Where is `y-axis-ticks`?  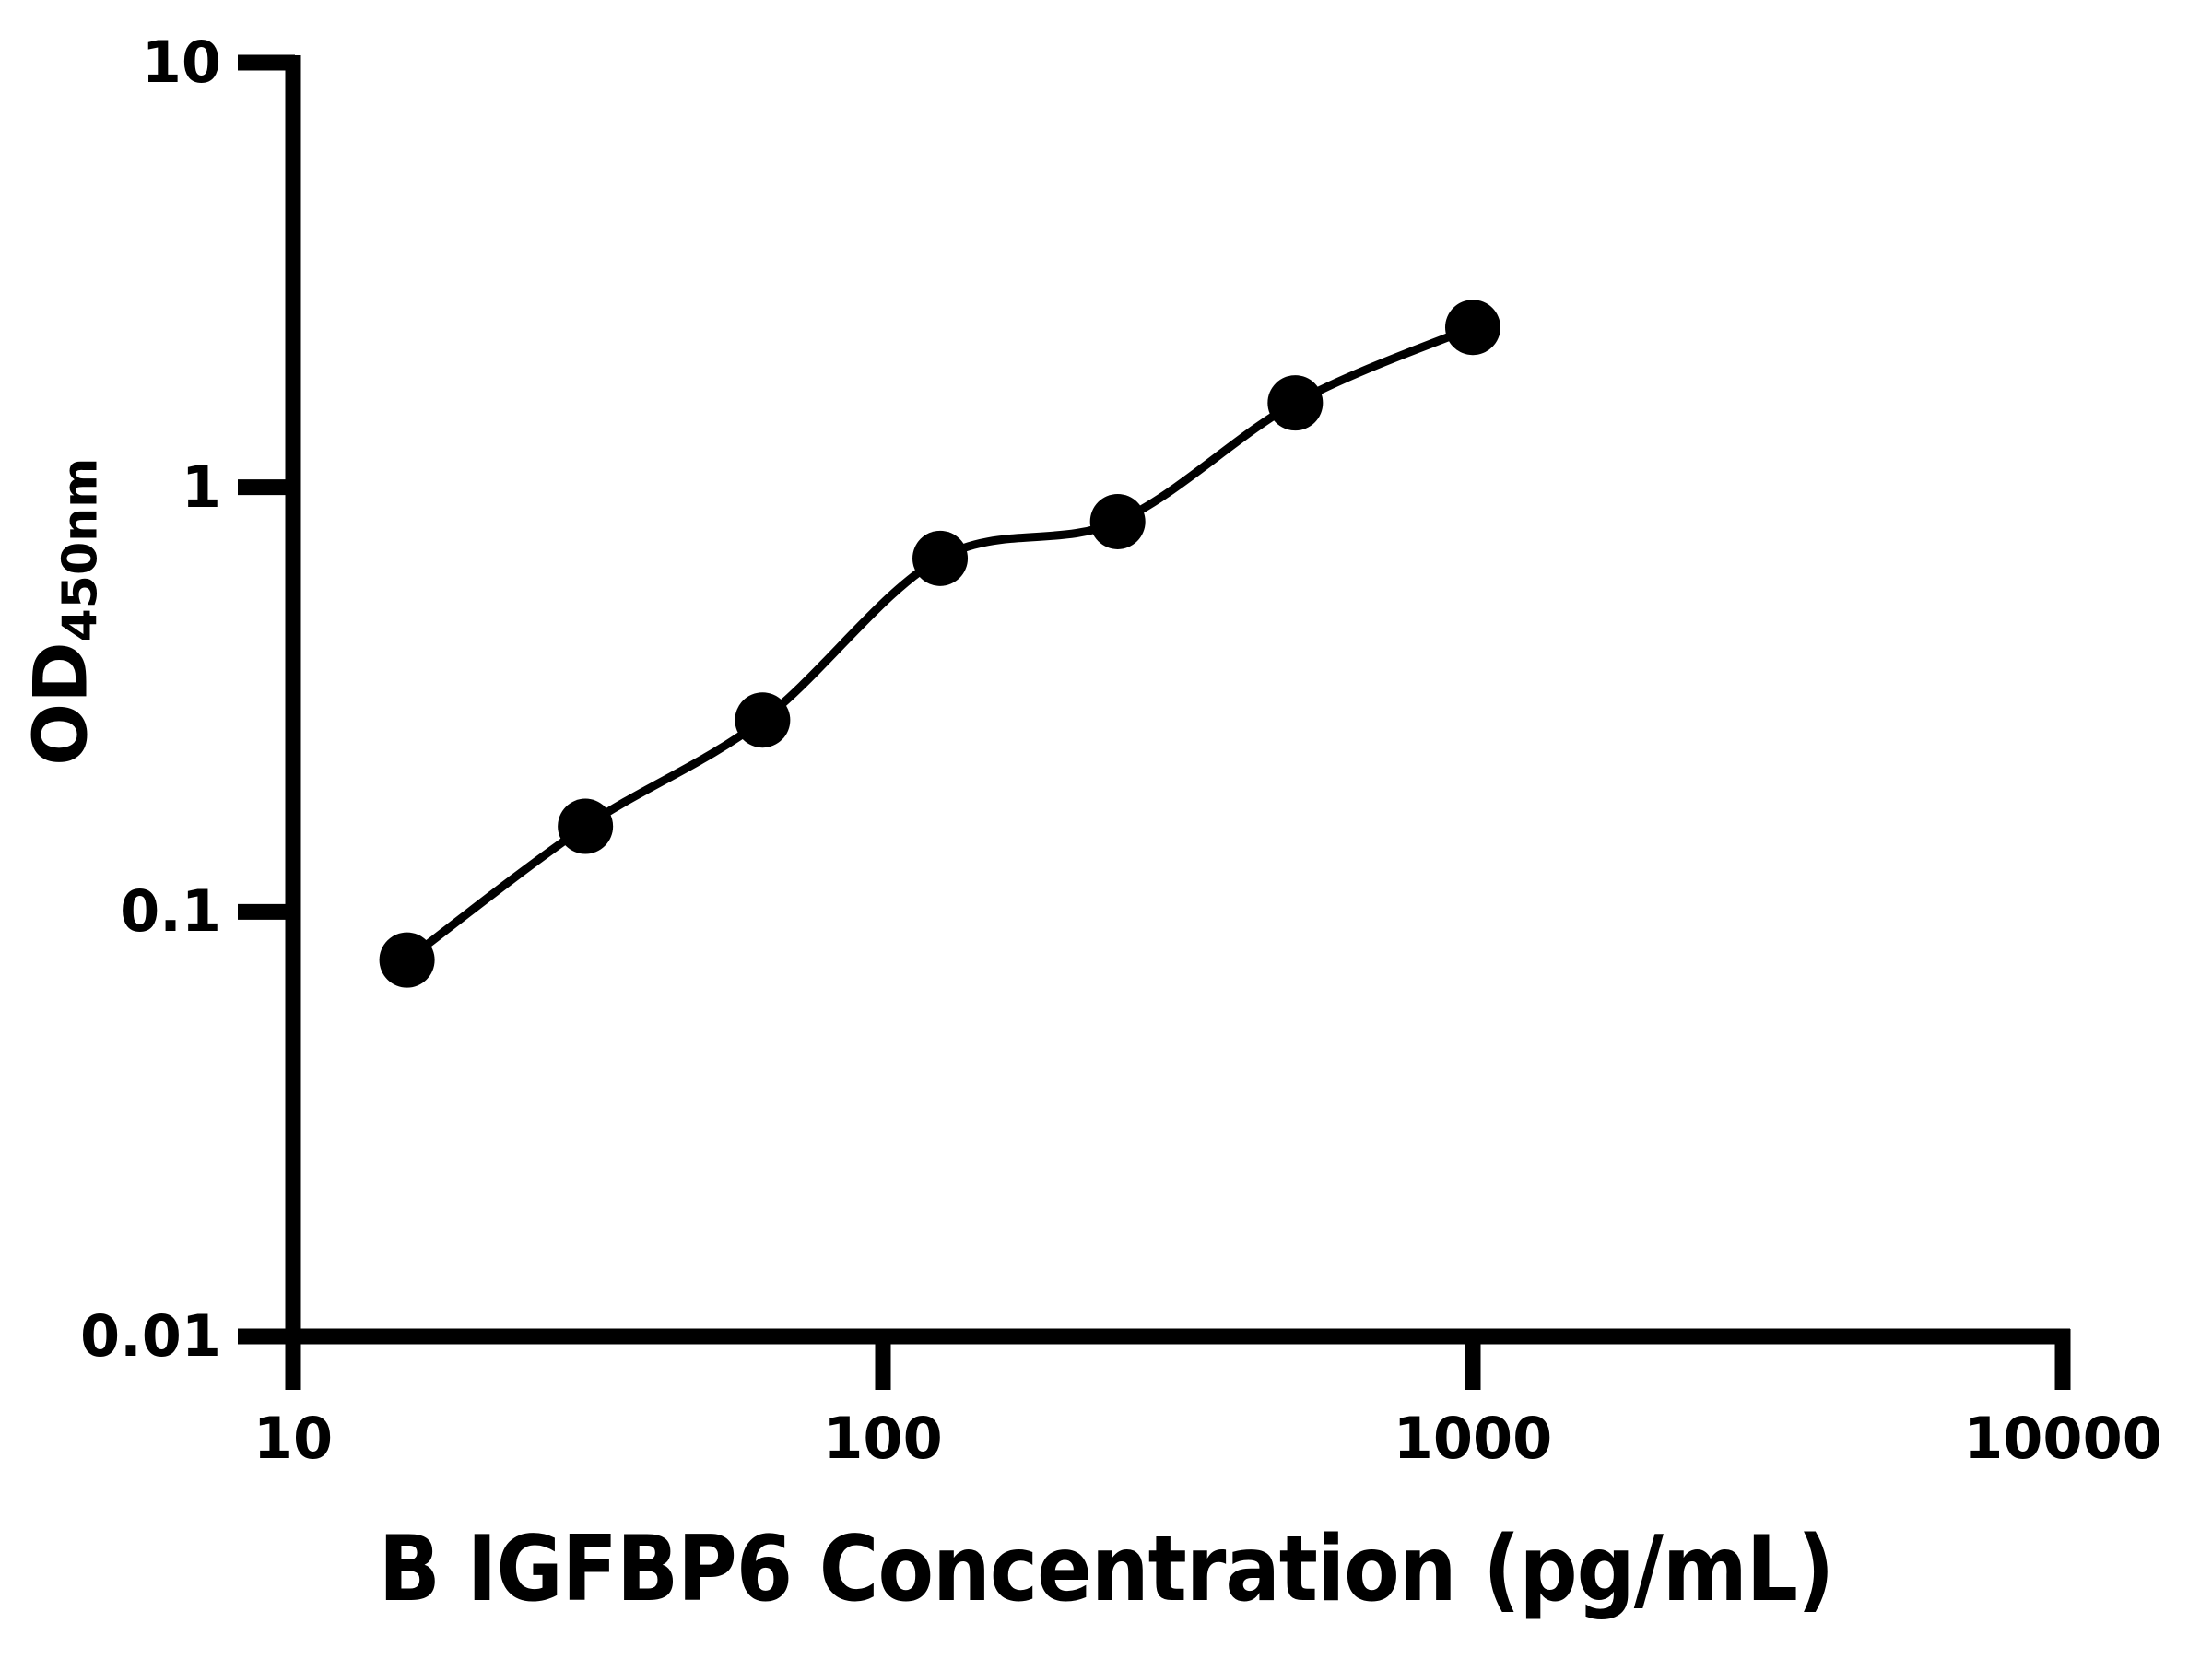 y-axis-ticks is located at coordinates (266, 699).